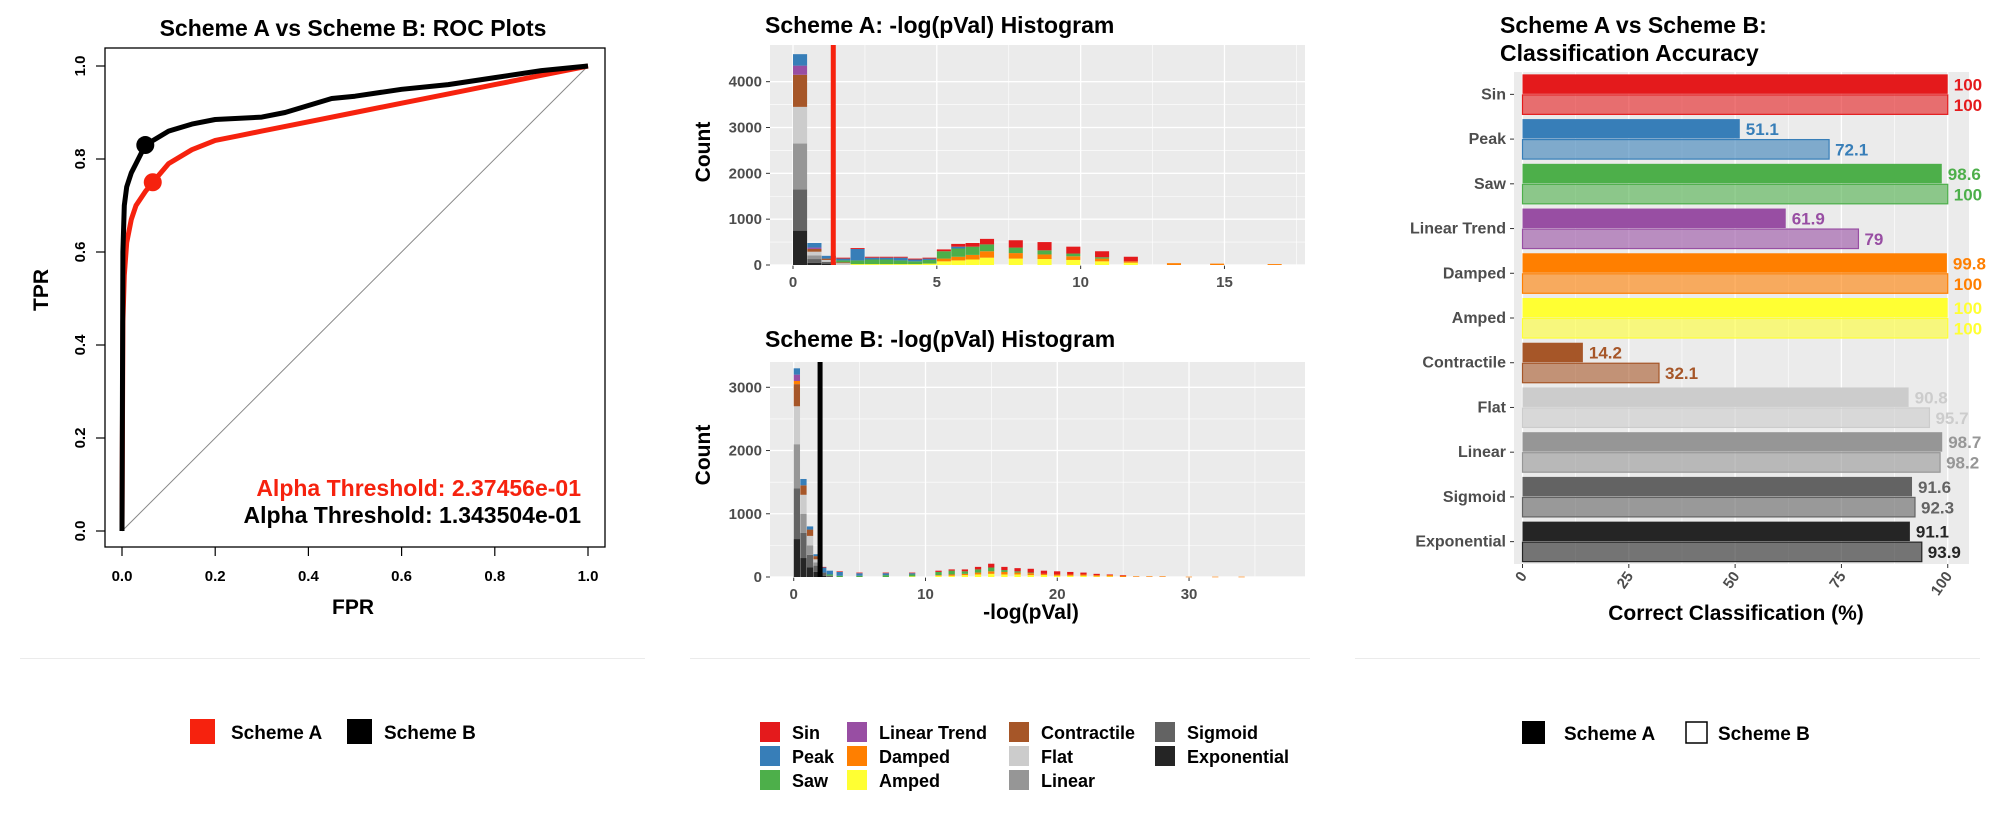 This screenshot has height=818, width=1999. Describe the element at coordinates (1633, 25) in the screenshot. I see `accuracy-title: Scheme A vs Scheme B:` at that location.